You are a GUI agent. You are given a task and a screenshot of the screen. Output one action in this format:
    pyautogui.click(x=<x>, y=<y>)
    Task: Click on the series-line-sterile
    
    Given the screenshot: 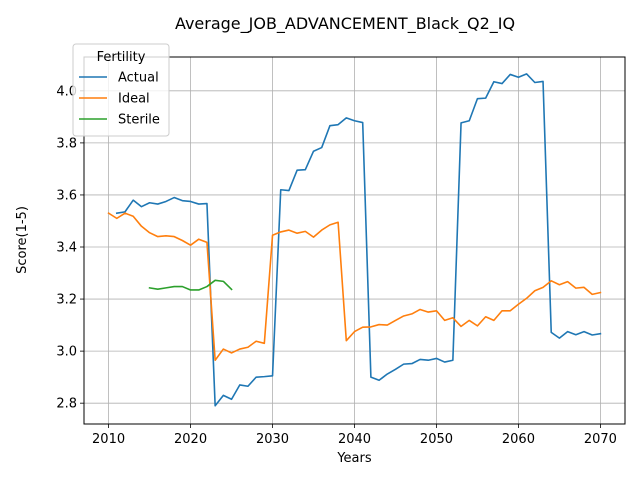 What is the action you would take?
    pyautogui.click(x=190, y=285)
    